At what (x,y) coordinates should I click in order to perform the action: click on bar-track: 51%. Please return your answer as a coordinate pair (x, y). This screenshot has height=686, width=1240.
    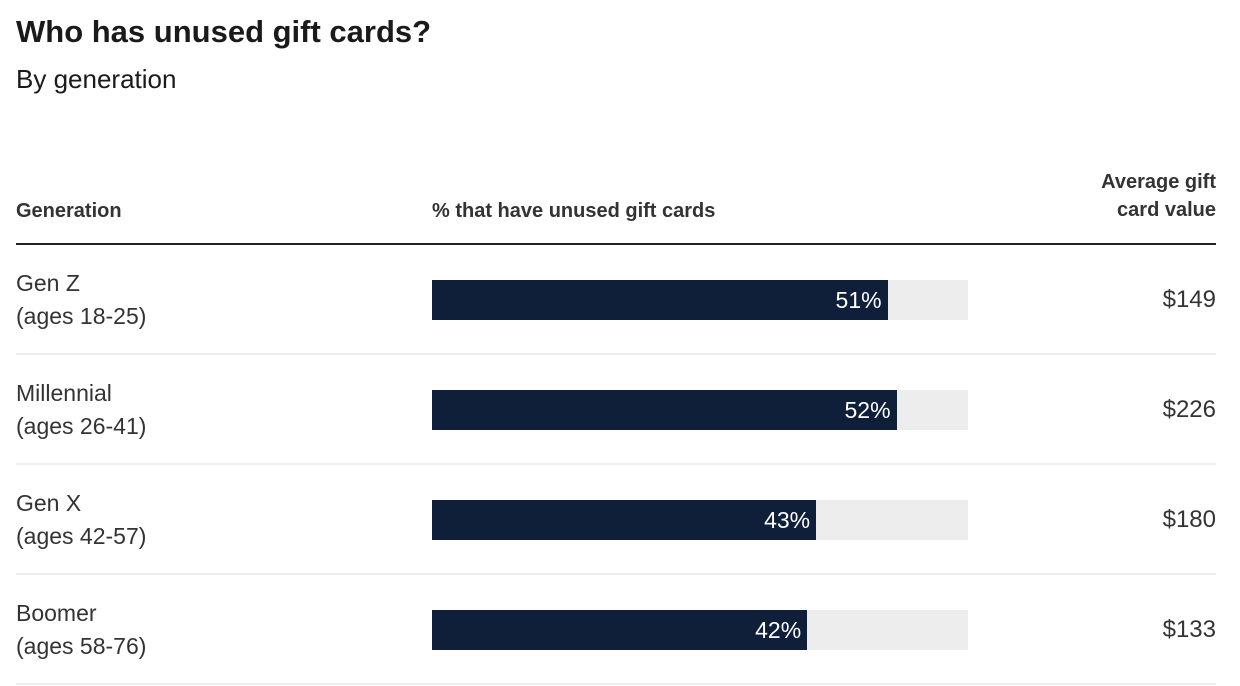
    Looking at the image, I should click on (700, 300).